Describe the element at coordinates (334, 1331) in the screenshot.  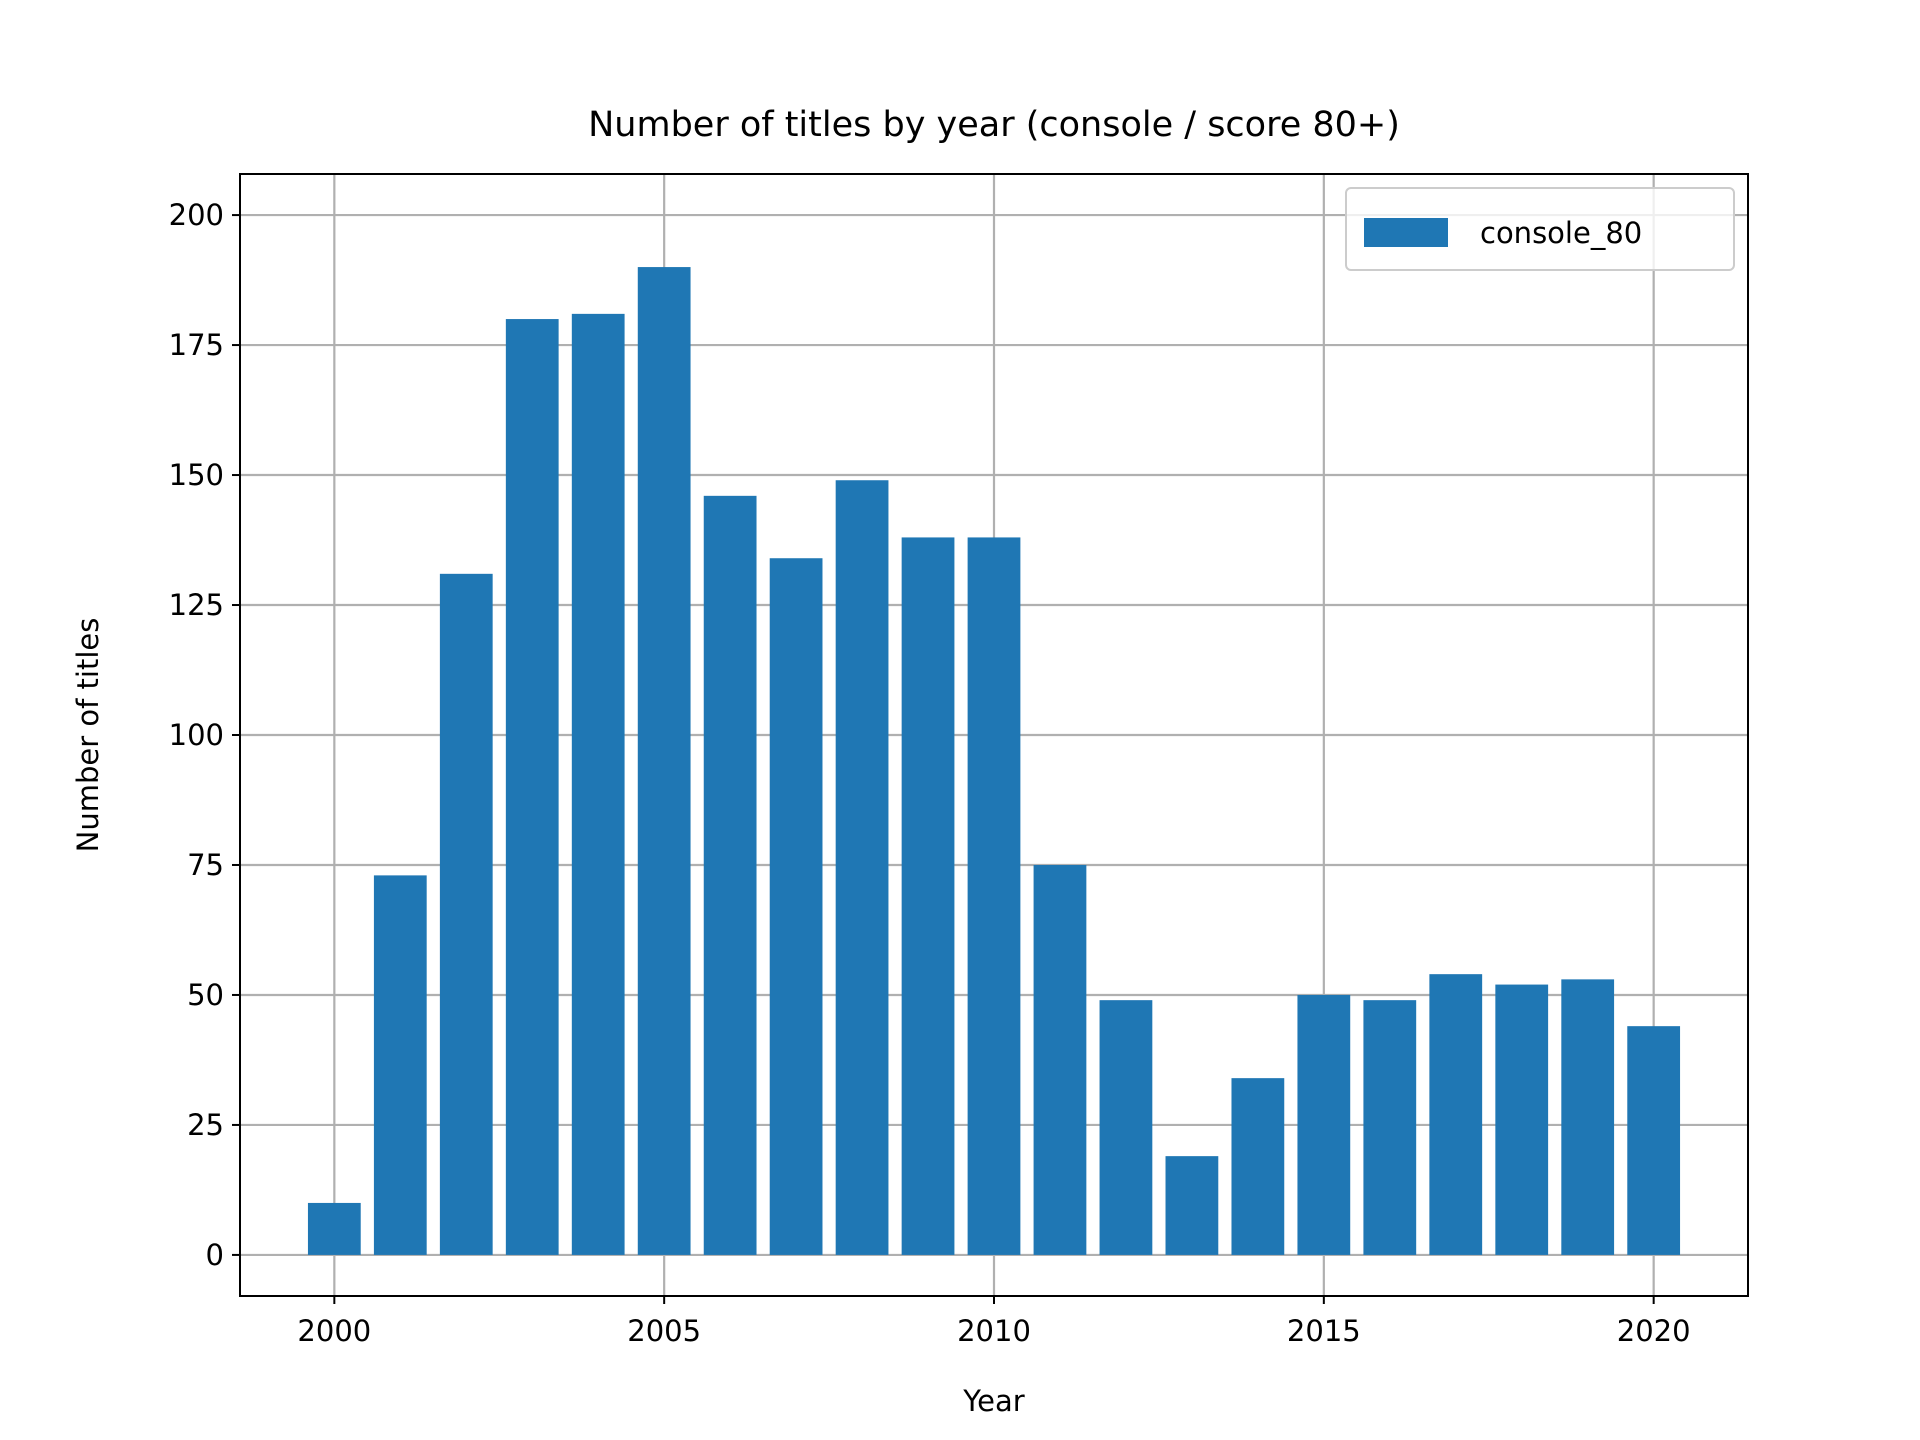
I see `x-tick-label: 2000` at that location.